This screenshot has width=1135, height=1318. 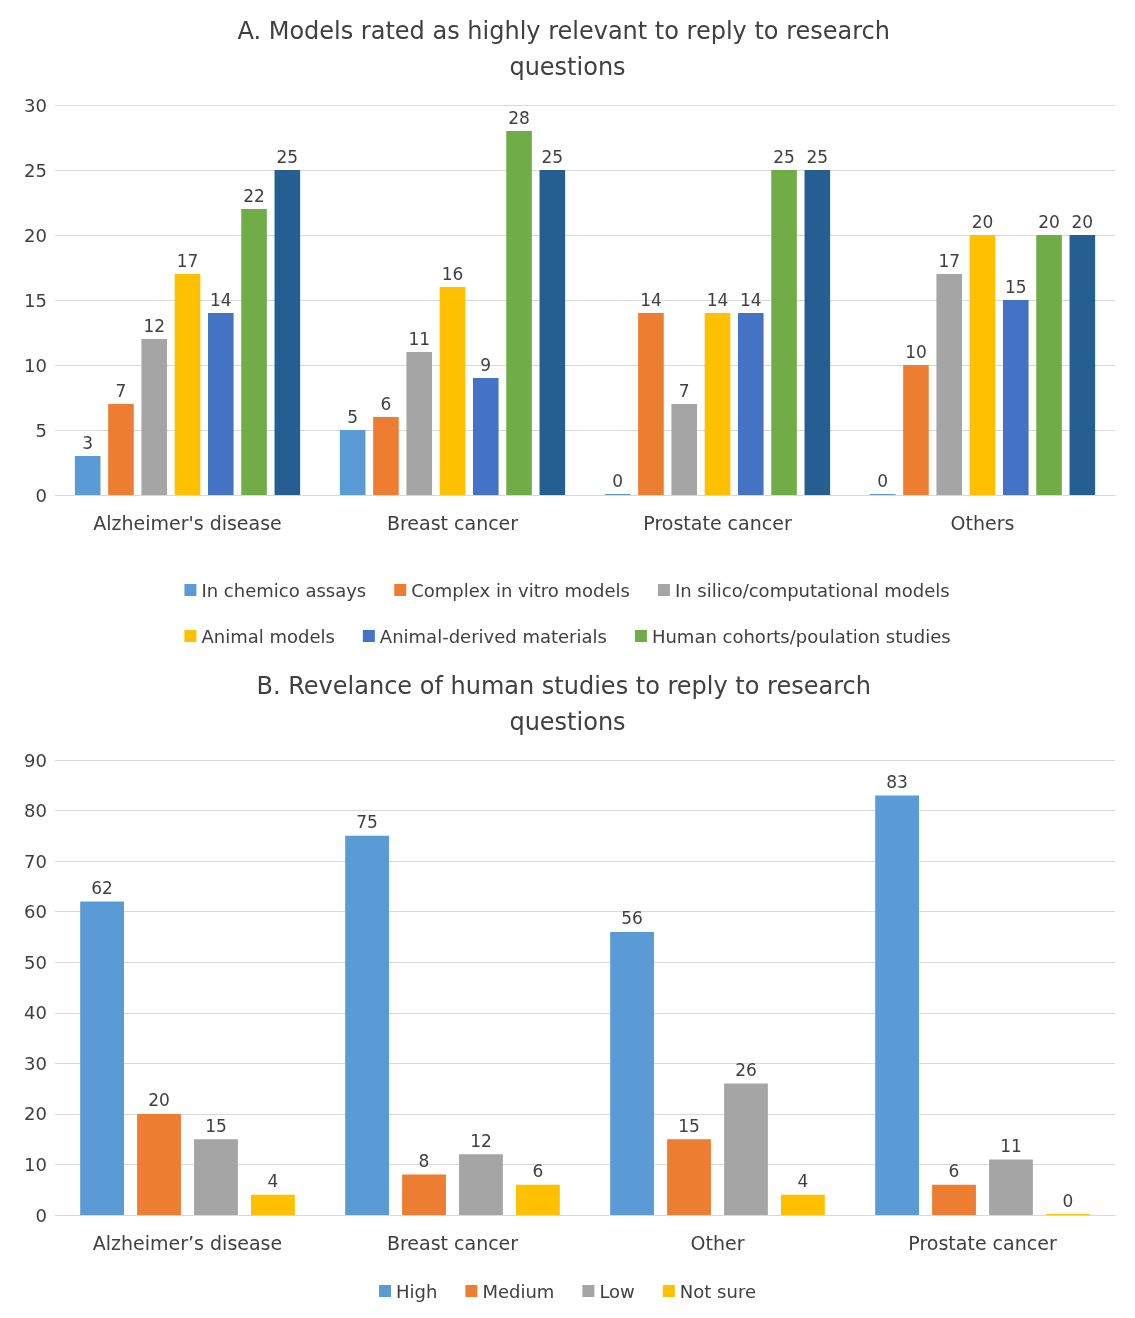 What do you see at coordinates (187, 1242) in the screenshot?
I see `x-tick-label: Alzheimer’s disease` at bounding box center [187, 1242].